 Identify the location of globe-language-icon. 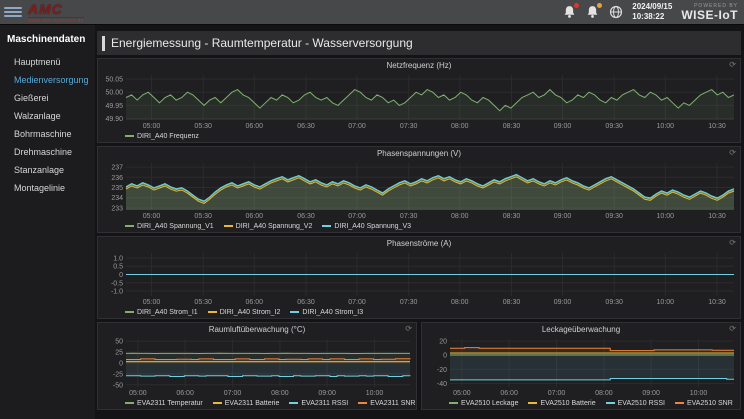
(616, 12).